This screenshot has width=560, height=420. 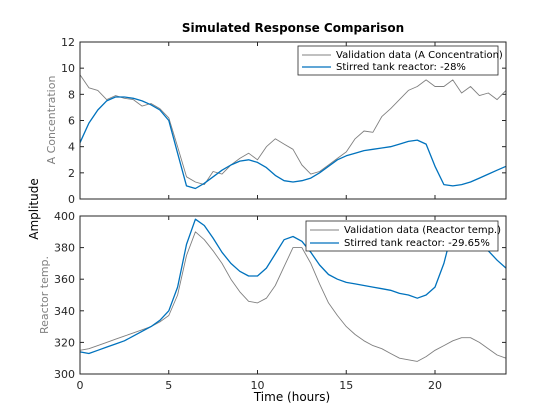 What do you see at coordinates (258, 385) in the screenshot?
I see `x-tick-label: 10` at bounding box center [258, 385].